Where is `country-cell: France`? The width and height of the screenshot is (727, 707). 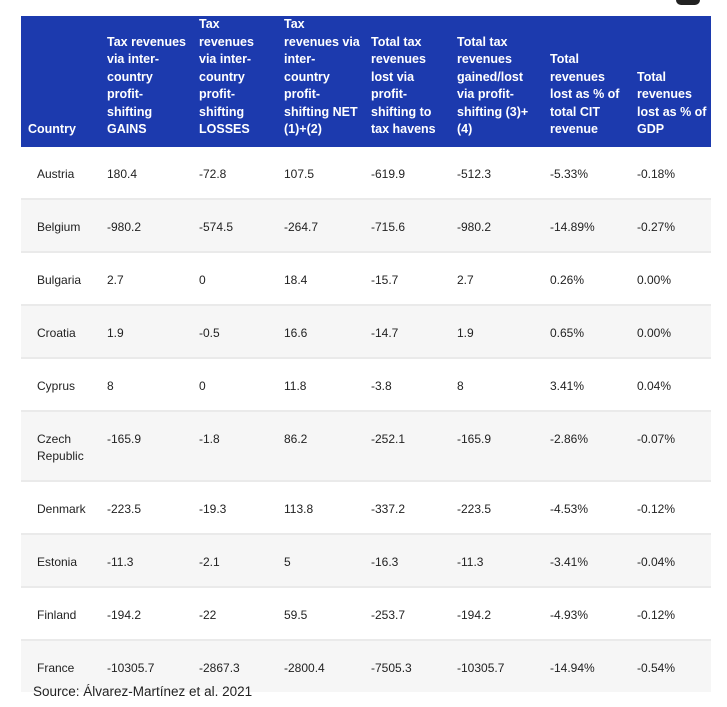
country-cell: France is located at coordinates (60, 665).